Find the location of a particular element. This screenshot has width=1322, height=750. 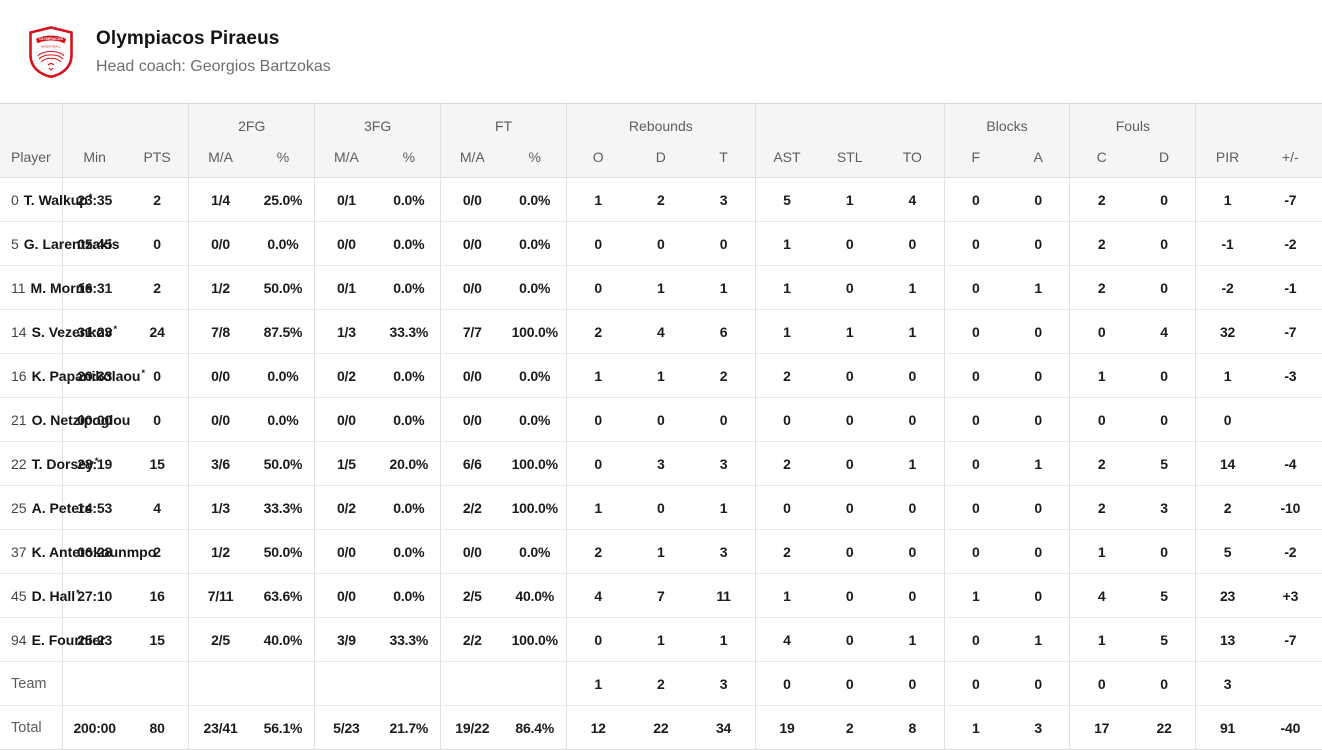

stat-cell: 23 is located at coordinates (1227, 595).